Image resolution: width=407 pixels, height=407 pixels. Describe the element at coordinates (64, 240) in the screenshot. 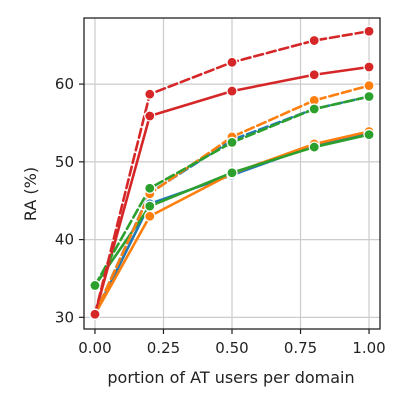

I see `y-tick-label: 40` at that location.